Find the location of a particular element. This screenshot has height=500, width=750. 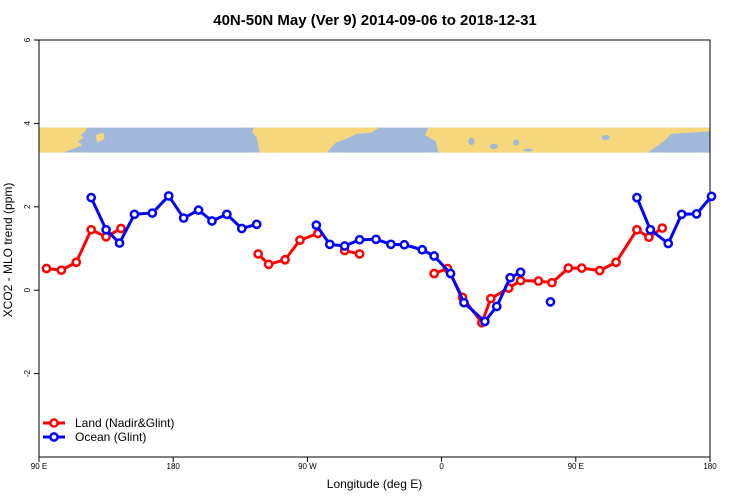

x-tick-label: 0 is located at coordinates (441, 466).